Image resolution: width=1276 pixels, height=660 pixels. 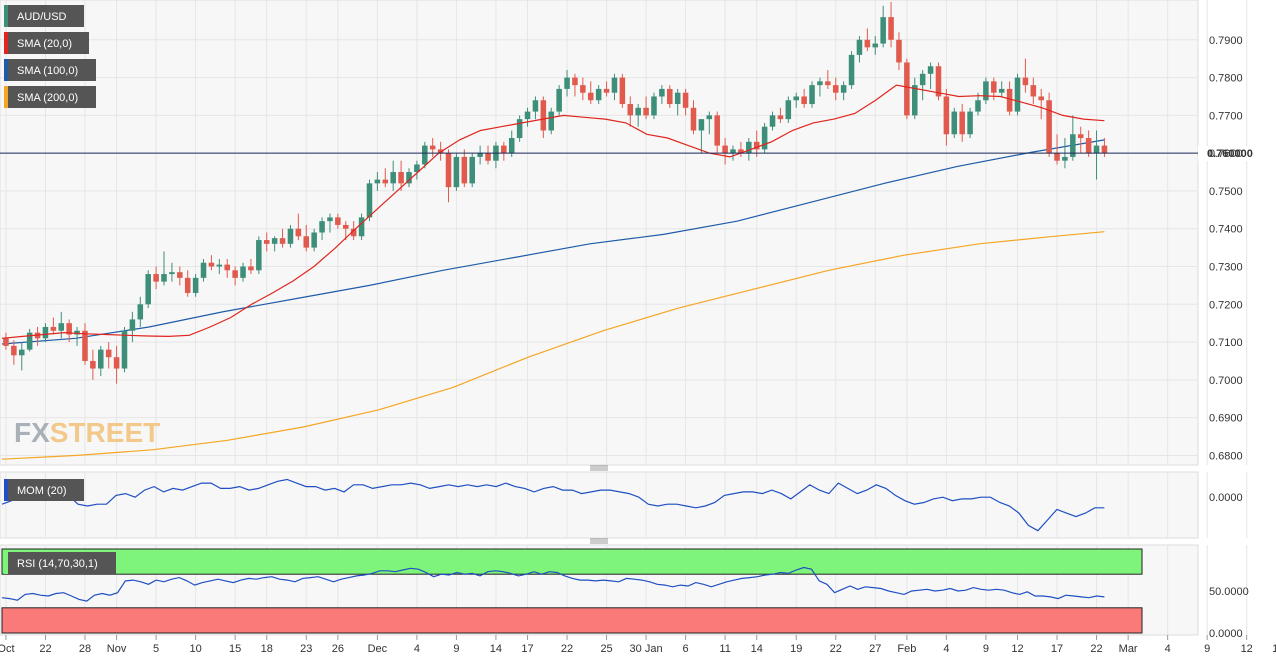 I want to click on x-tick-label: 30 Jan, so click(x=646, y=649).